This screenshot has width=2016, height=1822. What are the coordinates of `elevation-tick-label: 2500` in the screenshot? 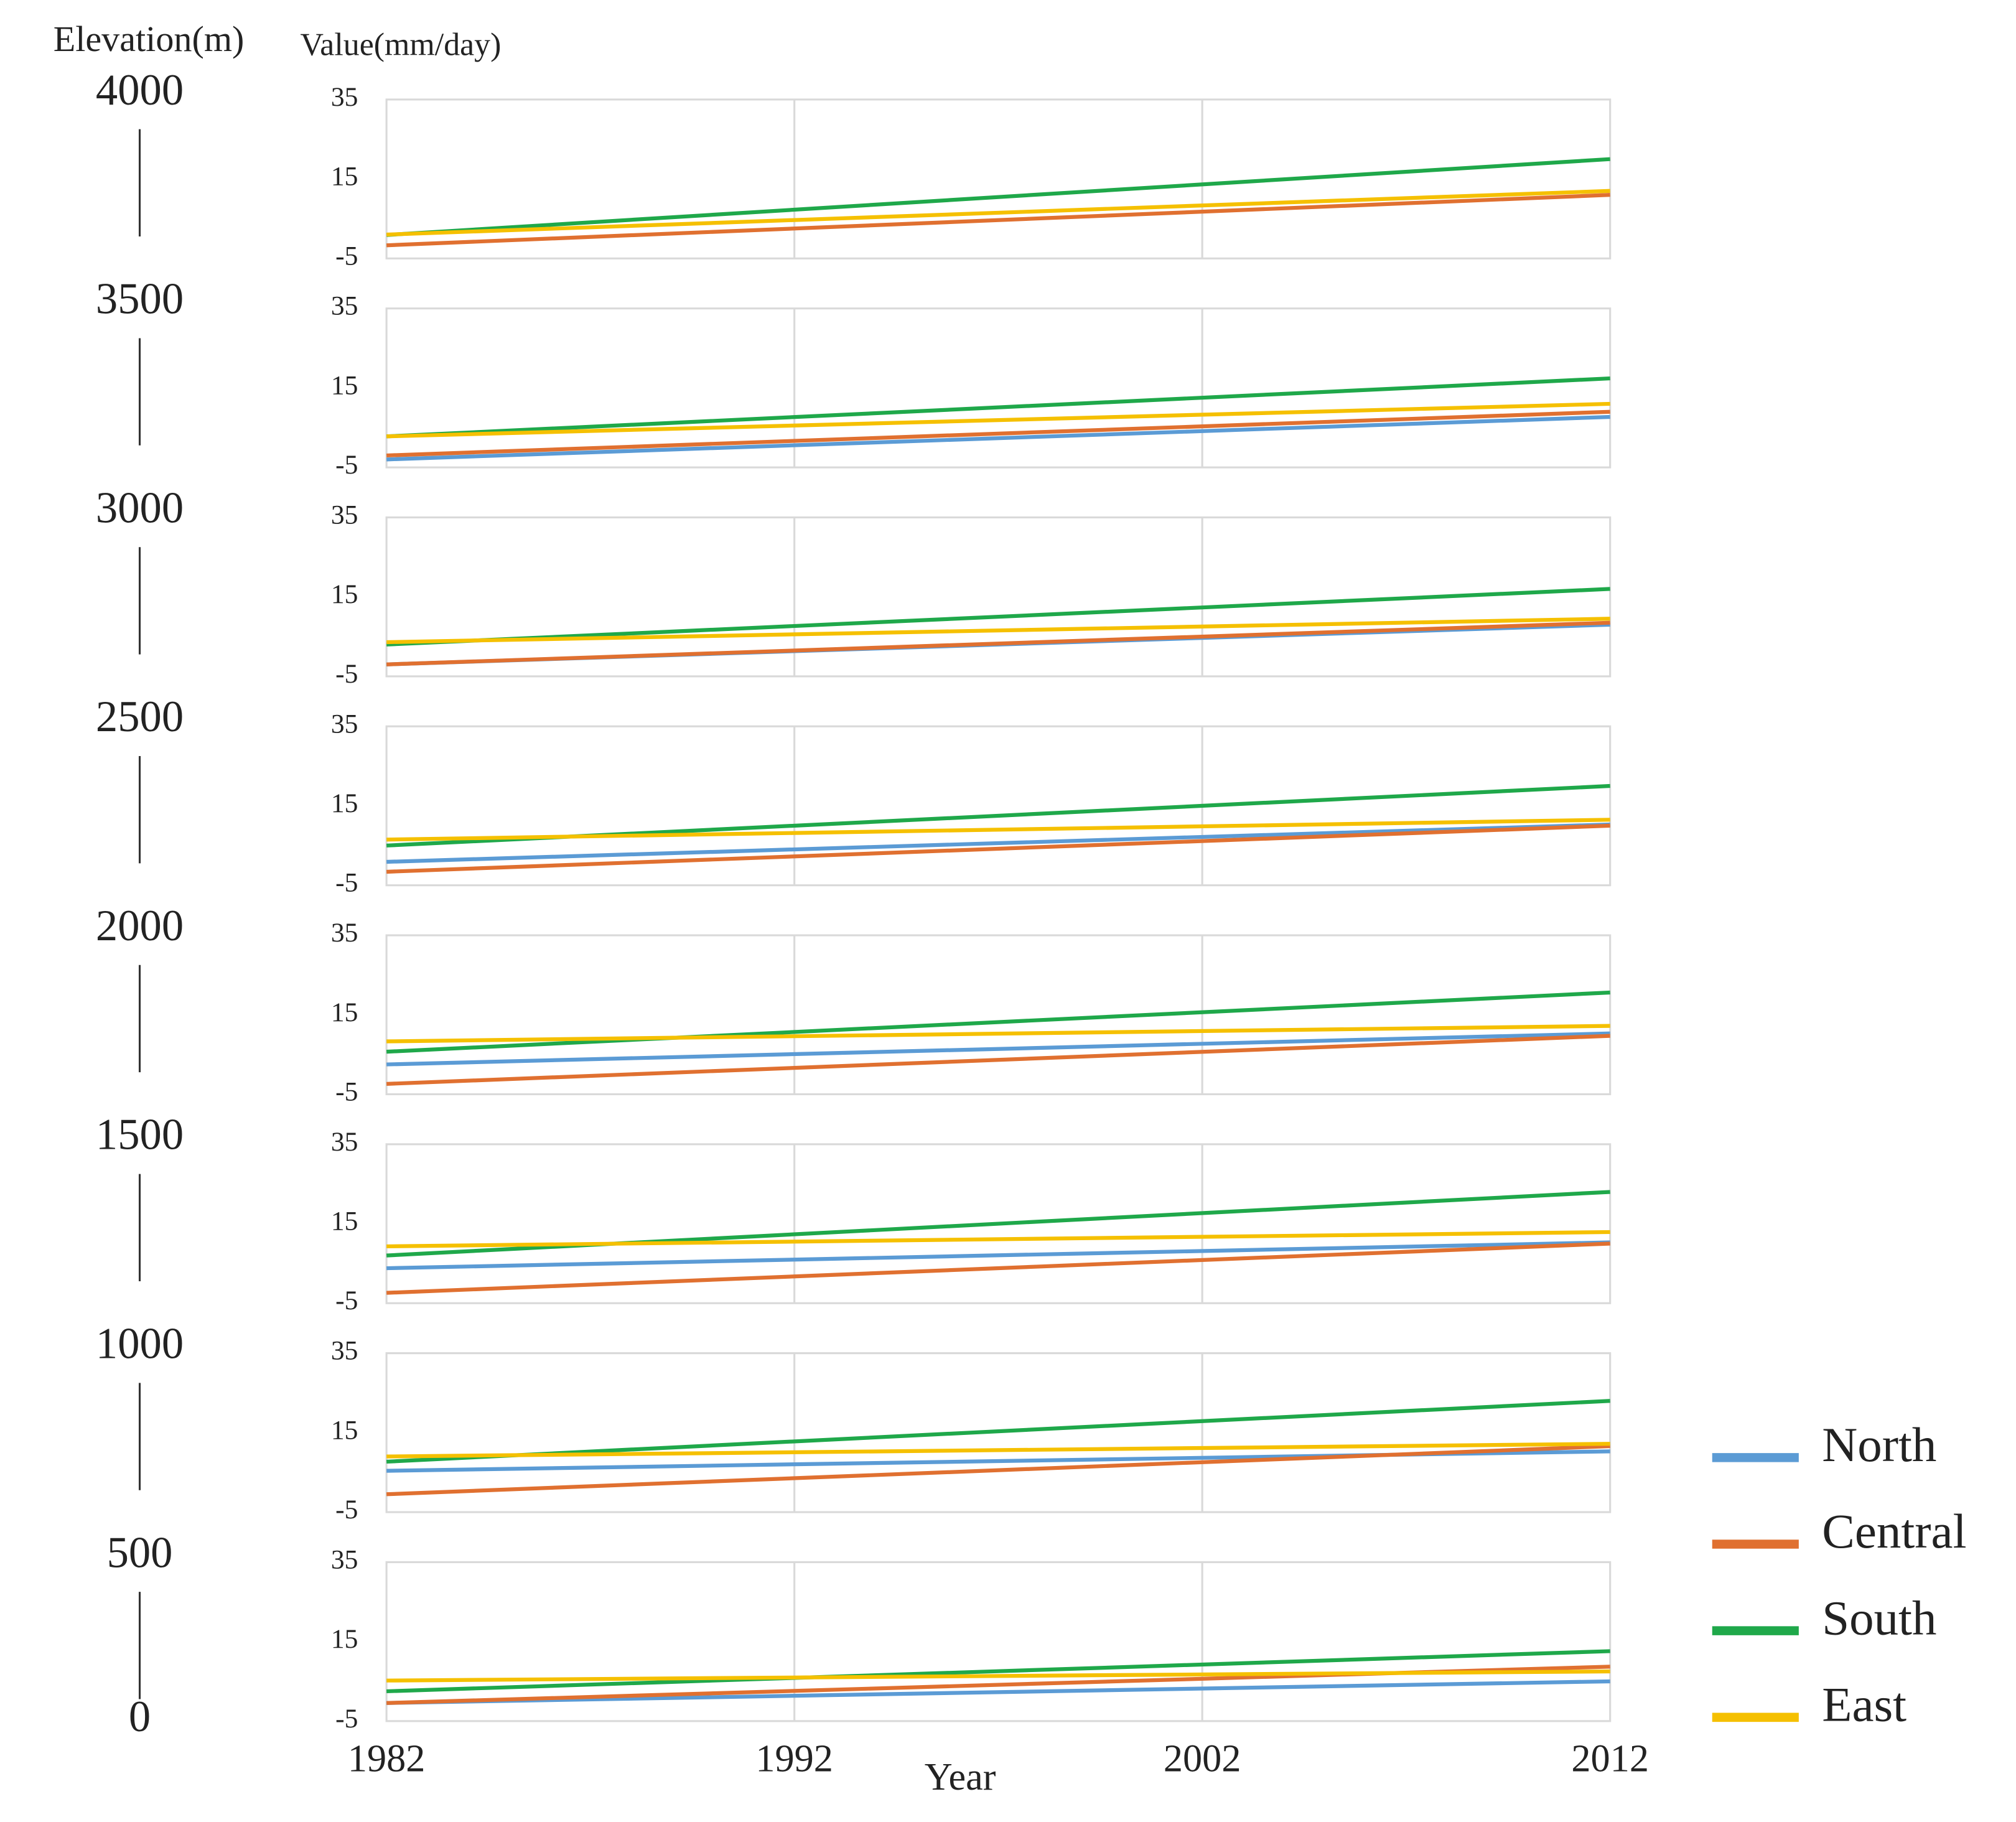 It's located at (140, 717).